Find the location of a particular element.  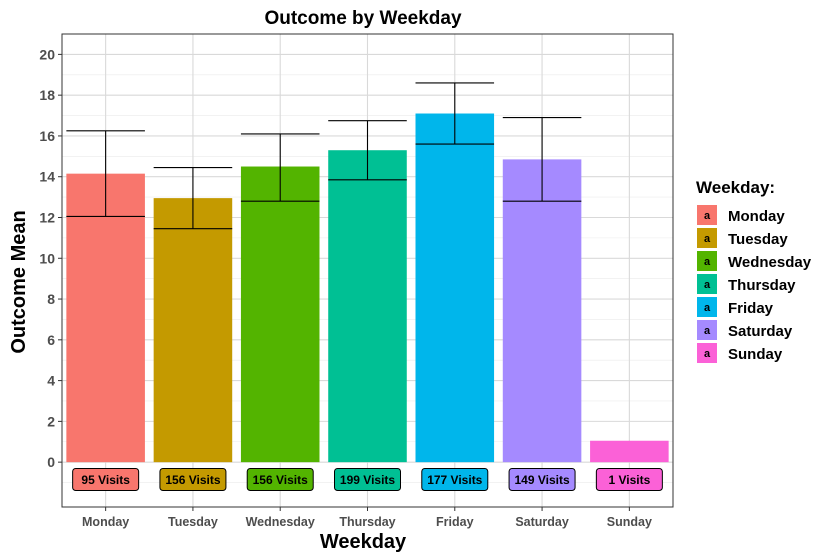

data-label-tuesday: 156 Visits is located at coordinates (193, 479).